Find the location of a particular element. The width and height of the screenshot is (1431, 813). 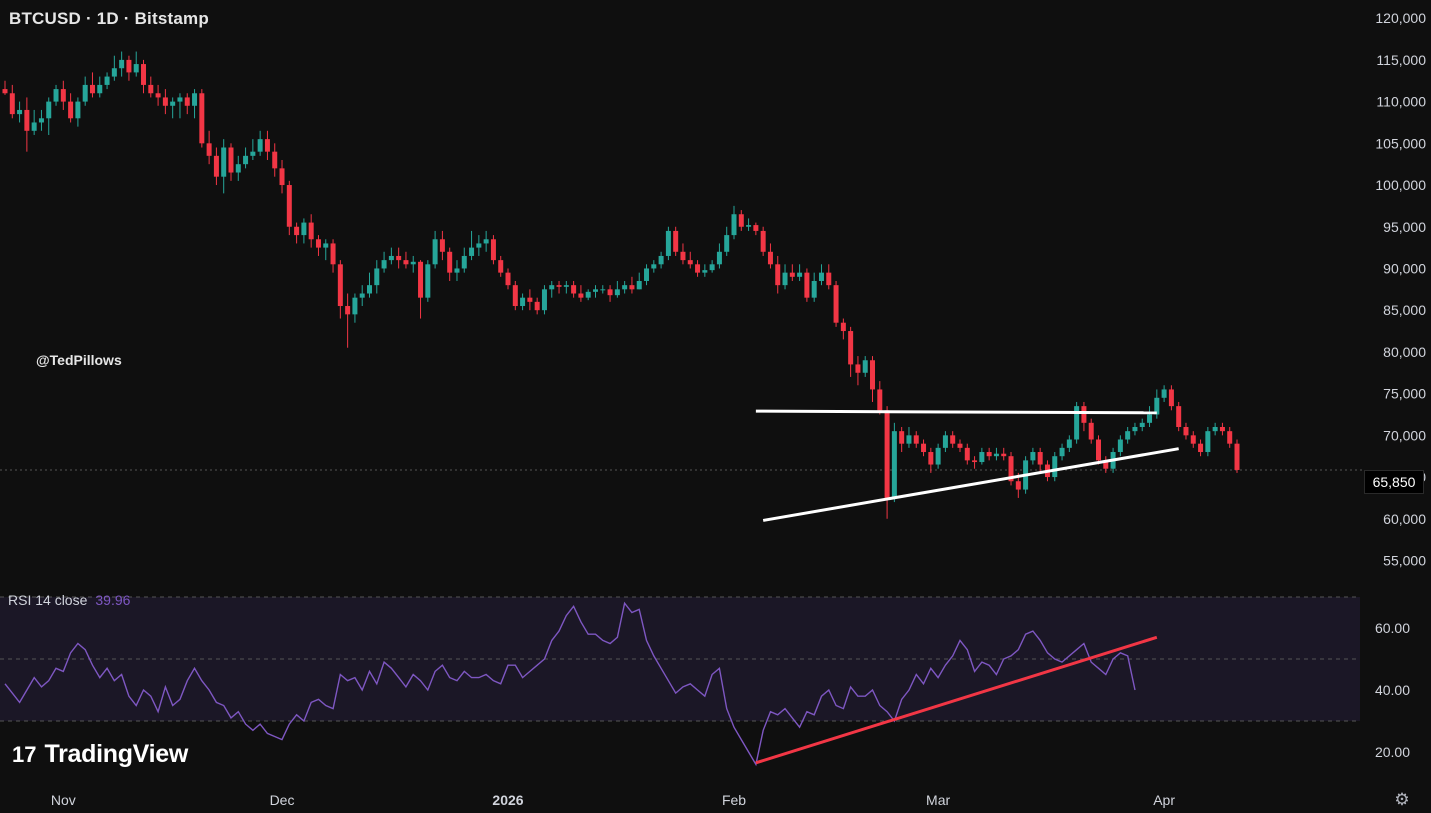

support-trendline is located at coordinates (970, 484).